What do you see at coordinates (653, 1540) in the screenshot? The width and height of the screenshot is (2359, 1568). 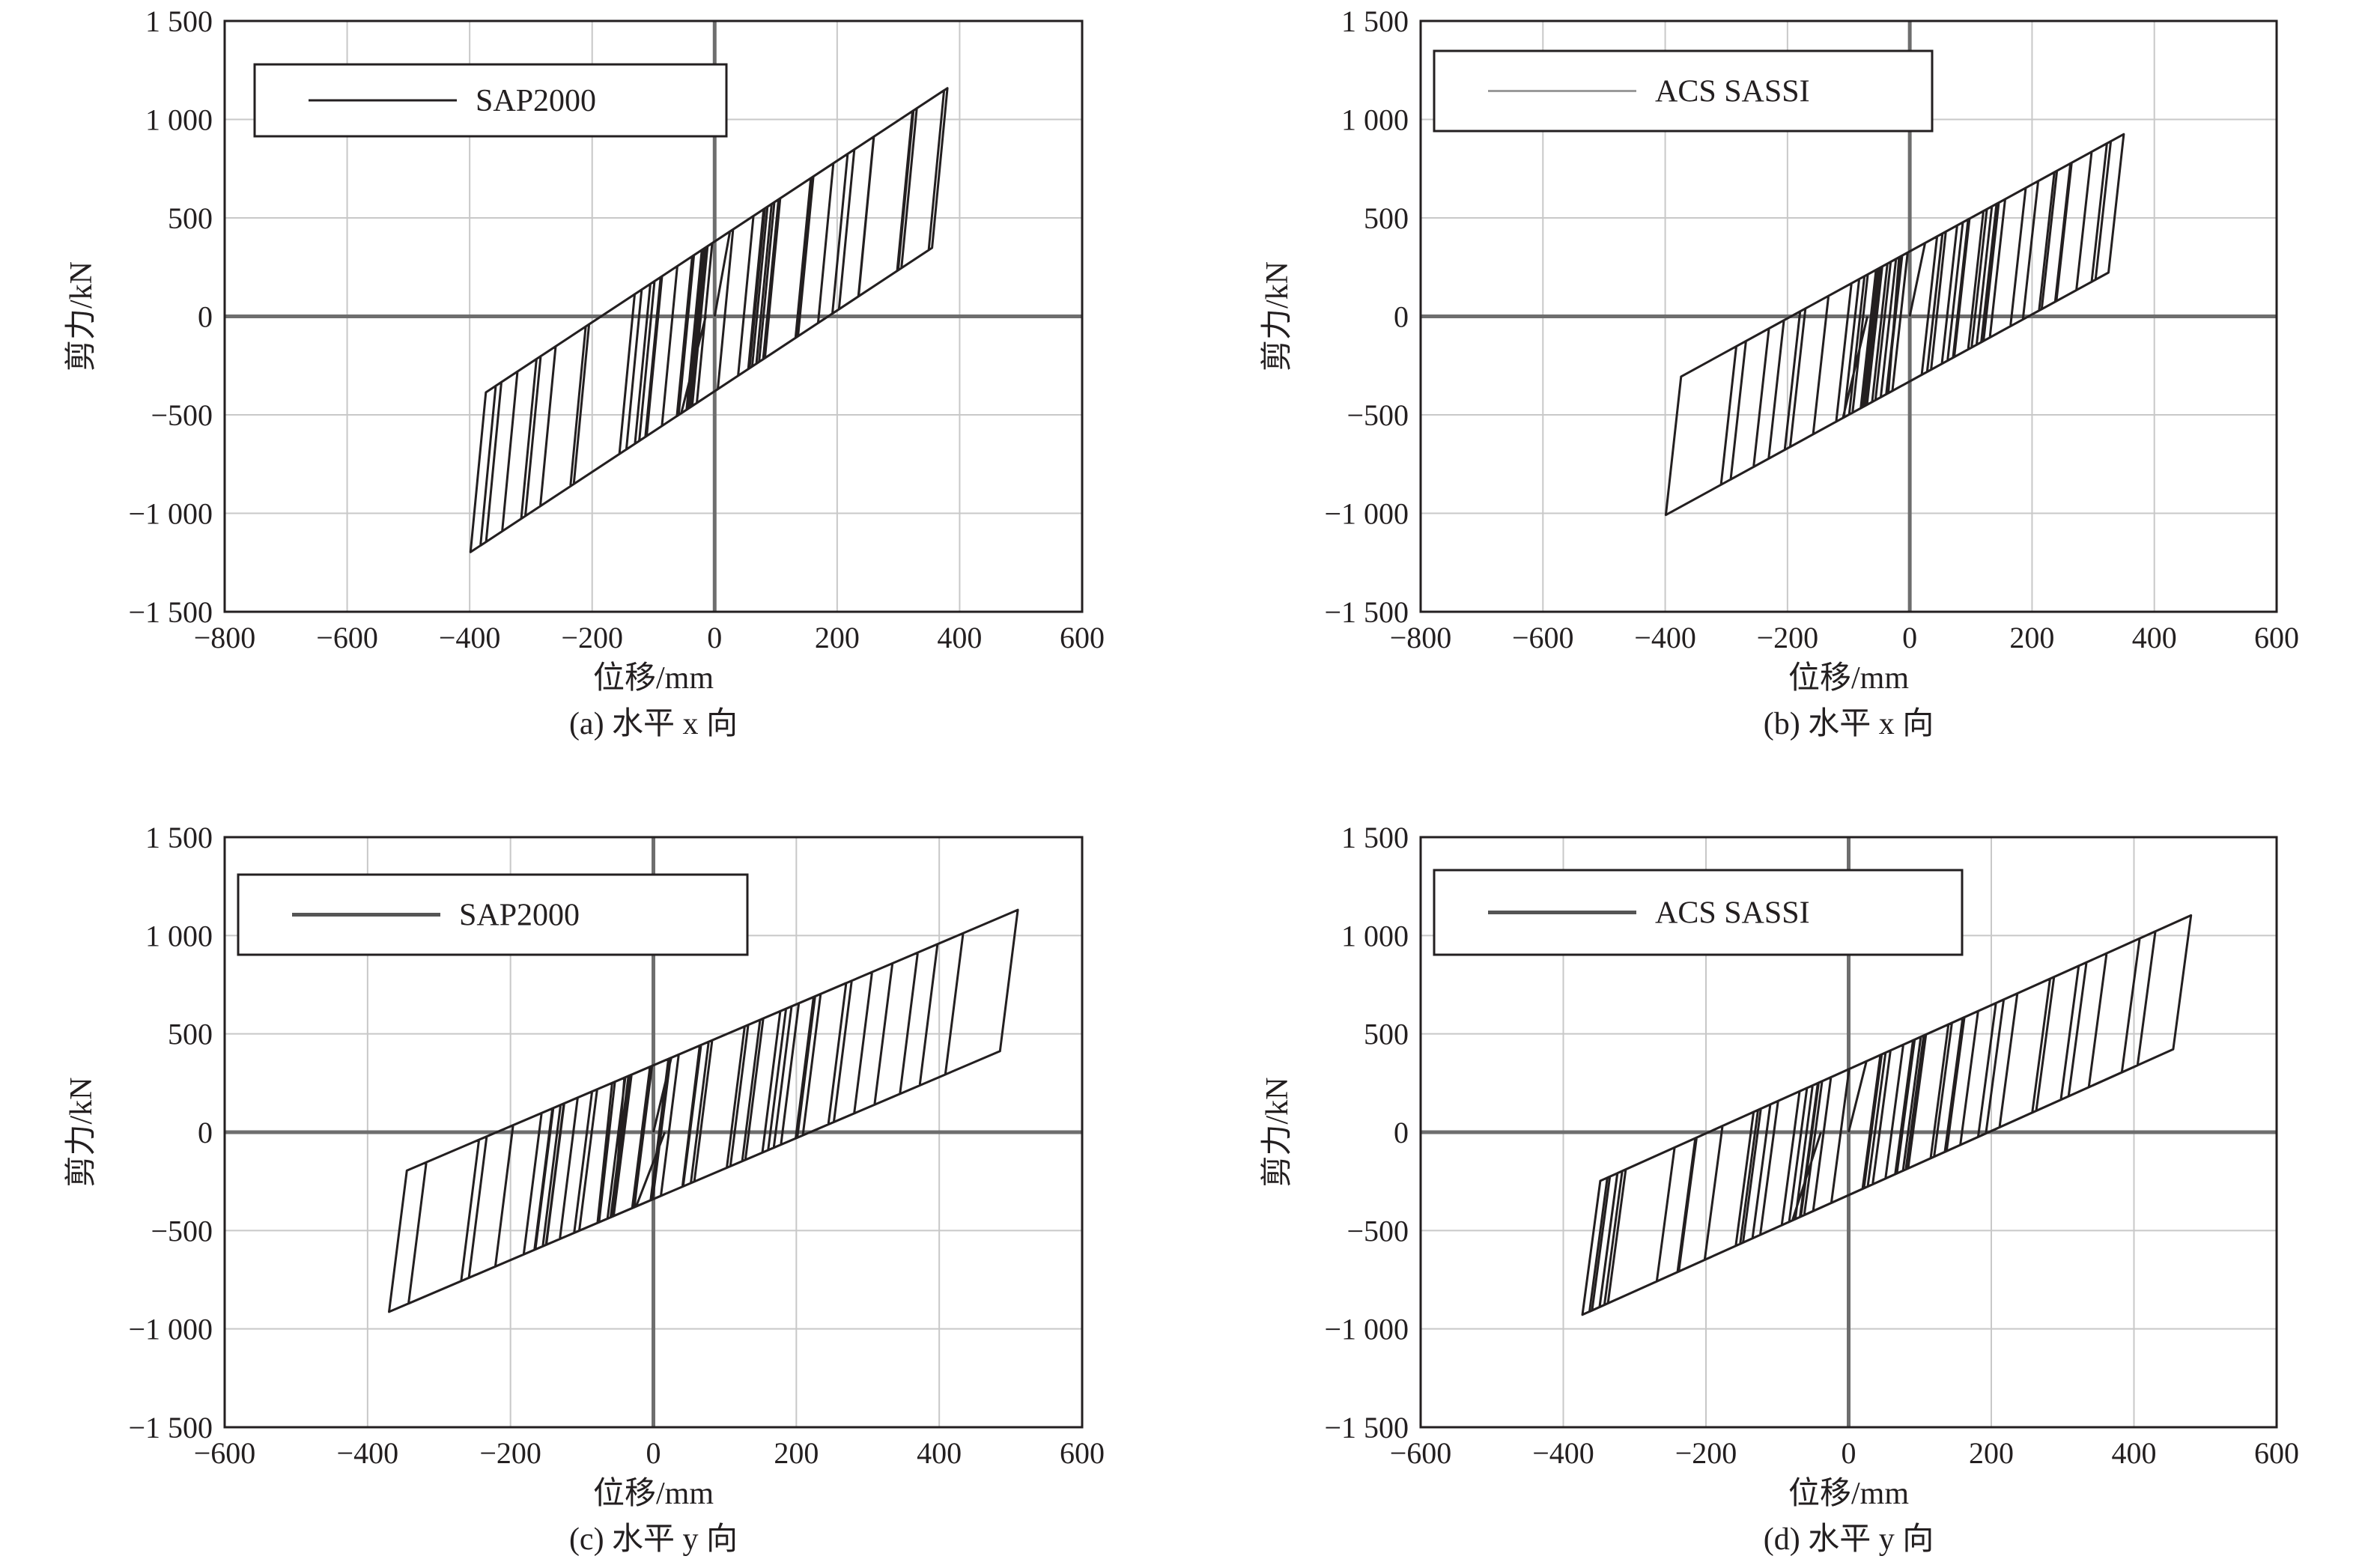 I see `panel-caption: (c) 水平 y 向` at bounding box center [653, 1540].